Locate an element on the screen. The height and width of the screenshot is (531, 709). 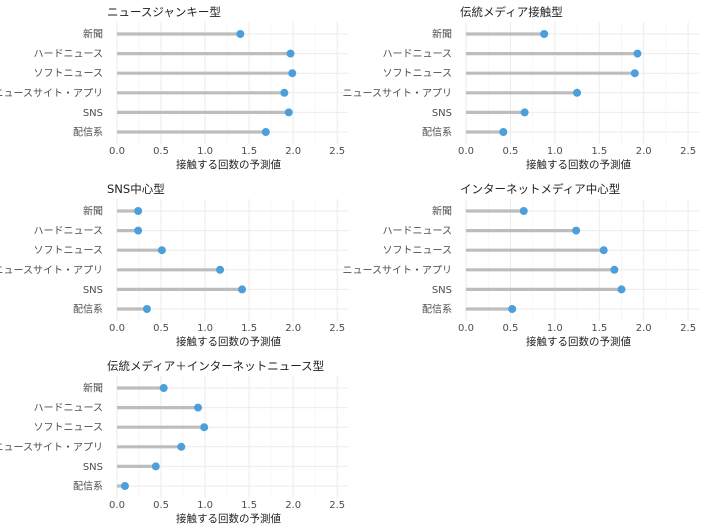
panel-title: ニュースジャンキー型 is located at coordinates (164, 12).